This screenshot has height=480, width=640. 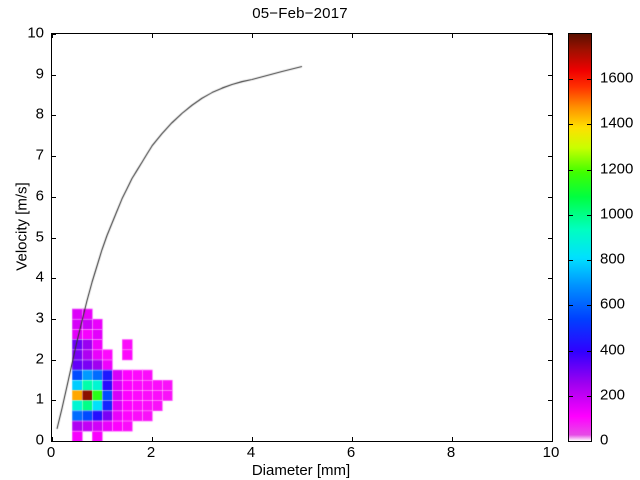 I want to click on y-axis-tick-label: 9, so click(x=39, y=74).